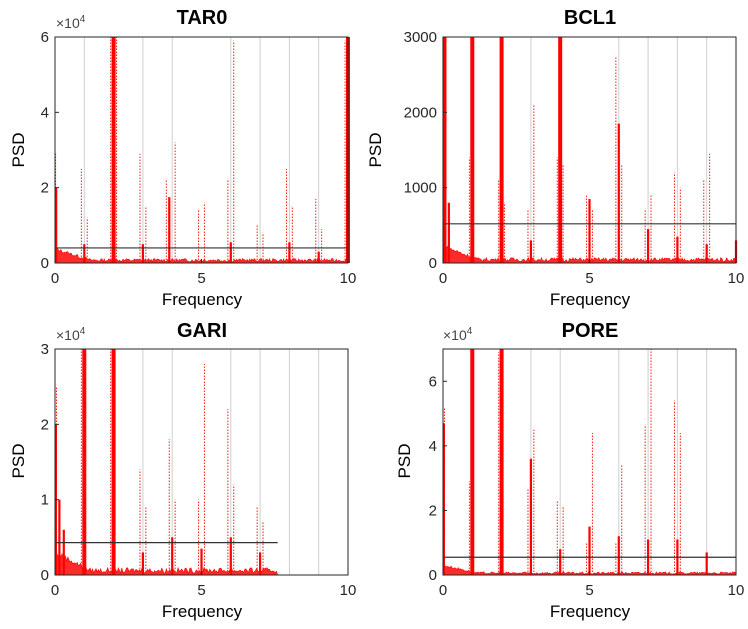 This screenshot has height=629, width=748. What do you see at coordinates (45, 500) in the screenshot?
I see `y-tick-label: 1` at bounding box center [45, 500].